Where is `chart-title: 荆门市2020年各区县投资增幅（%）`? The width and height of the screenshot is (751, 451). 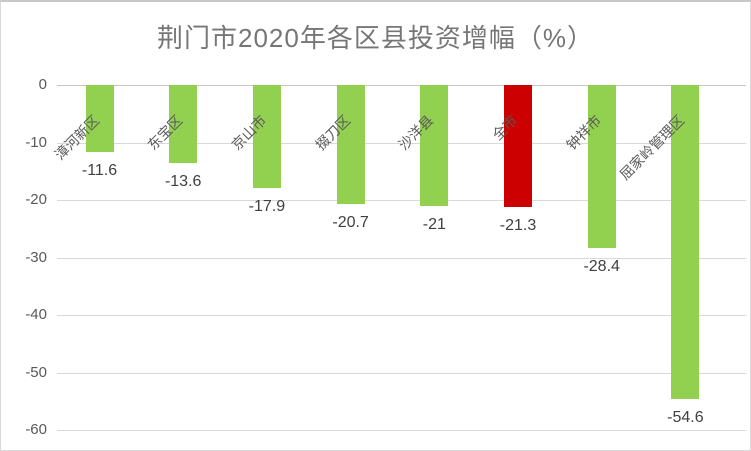
chart-title: 荆门市2020年各区县投资增幅（%） is located at coordinates (375, 38).